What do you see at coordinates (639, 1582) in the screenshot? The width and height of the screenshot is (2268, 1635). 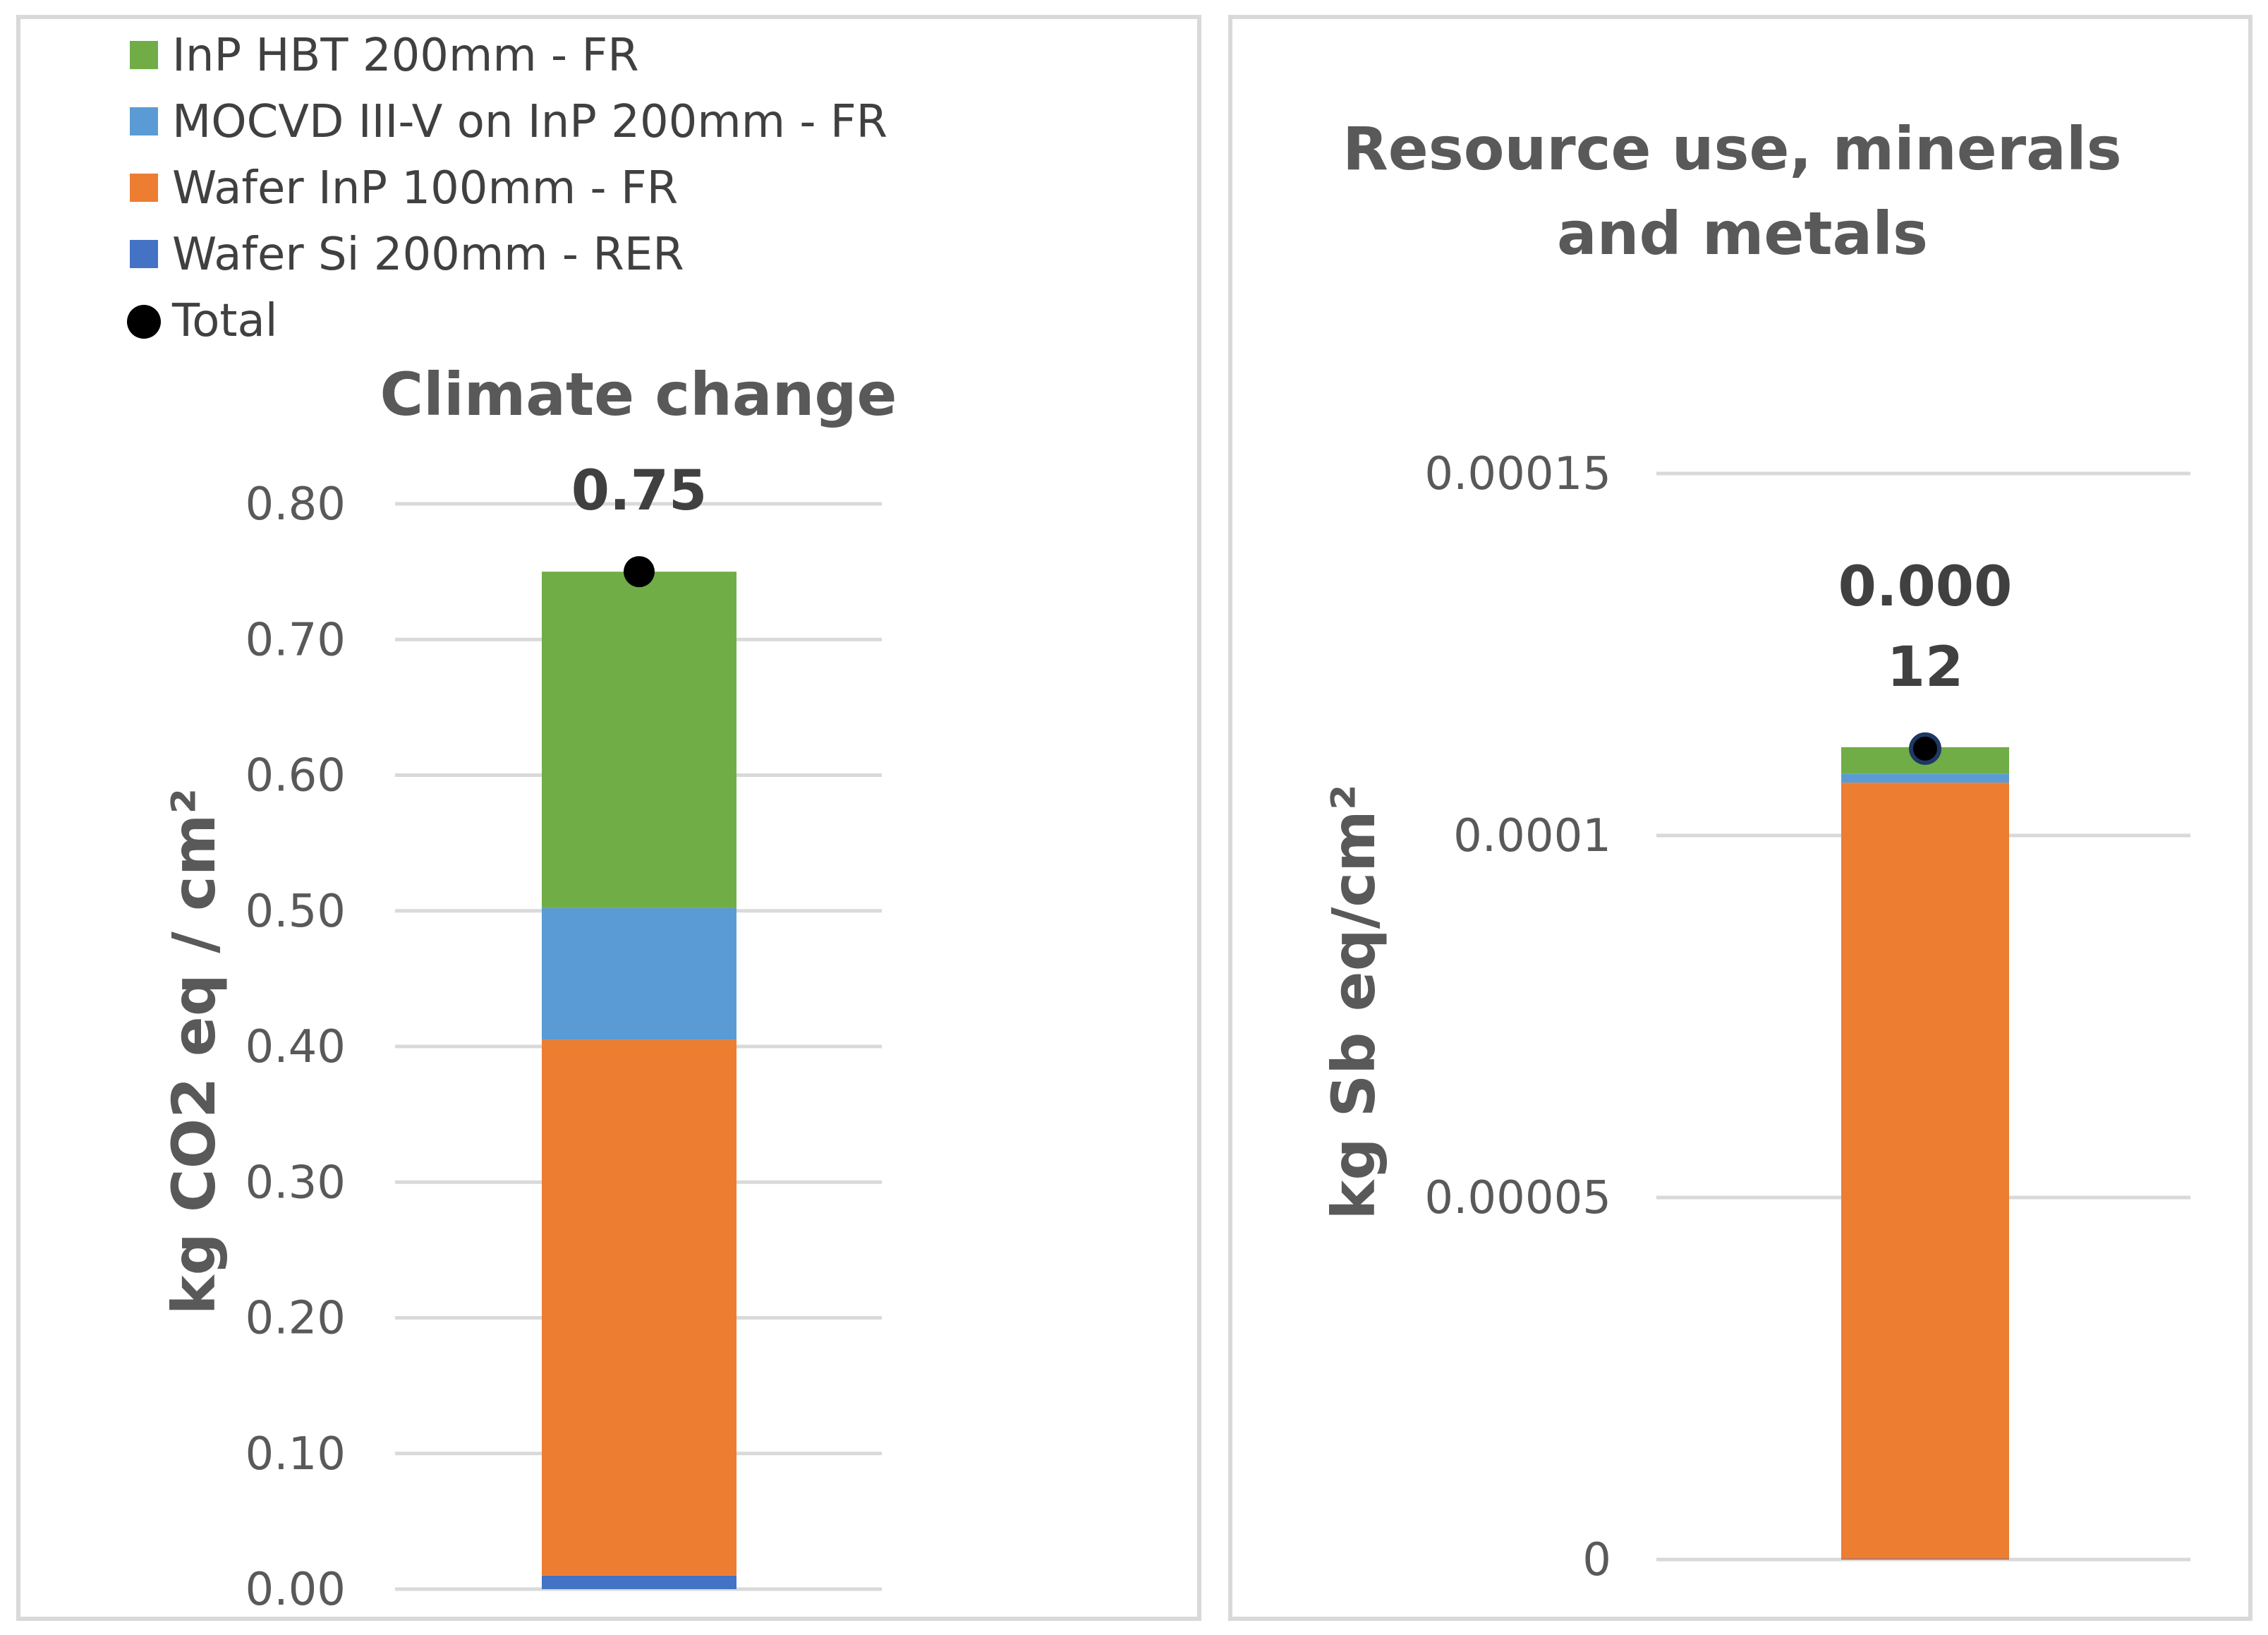 I see `climate-change-bar-wafer-si-200mm-rer` at bounding box center [639, 1582].